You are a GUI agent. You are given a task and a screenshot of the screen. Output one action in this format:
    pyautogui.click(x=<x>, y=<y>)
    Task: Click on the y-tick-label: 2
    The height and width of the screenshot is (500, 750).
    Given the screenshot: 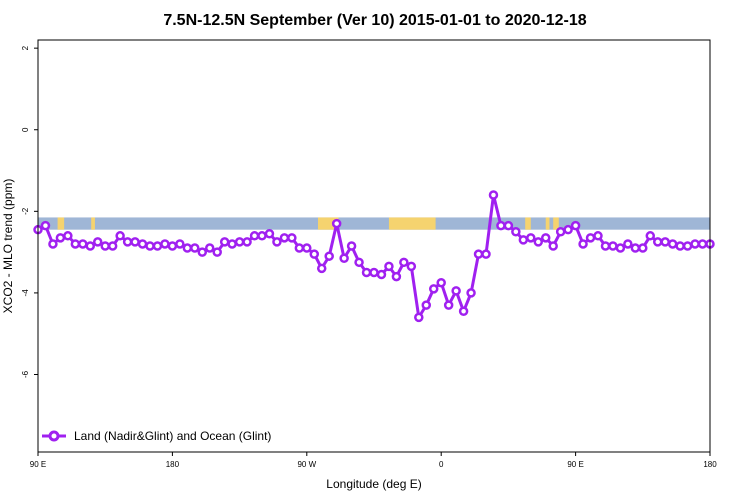 What is the action you would take?
    pyautogui.click(x=25, y=47)
    